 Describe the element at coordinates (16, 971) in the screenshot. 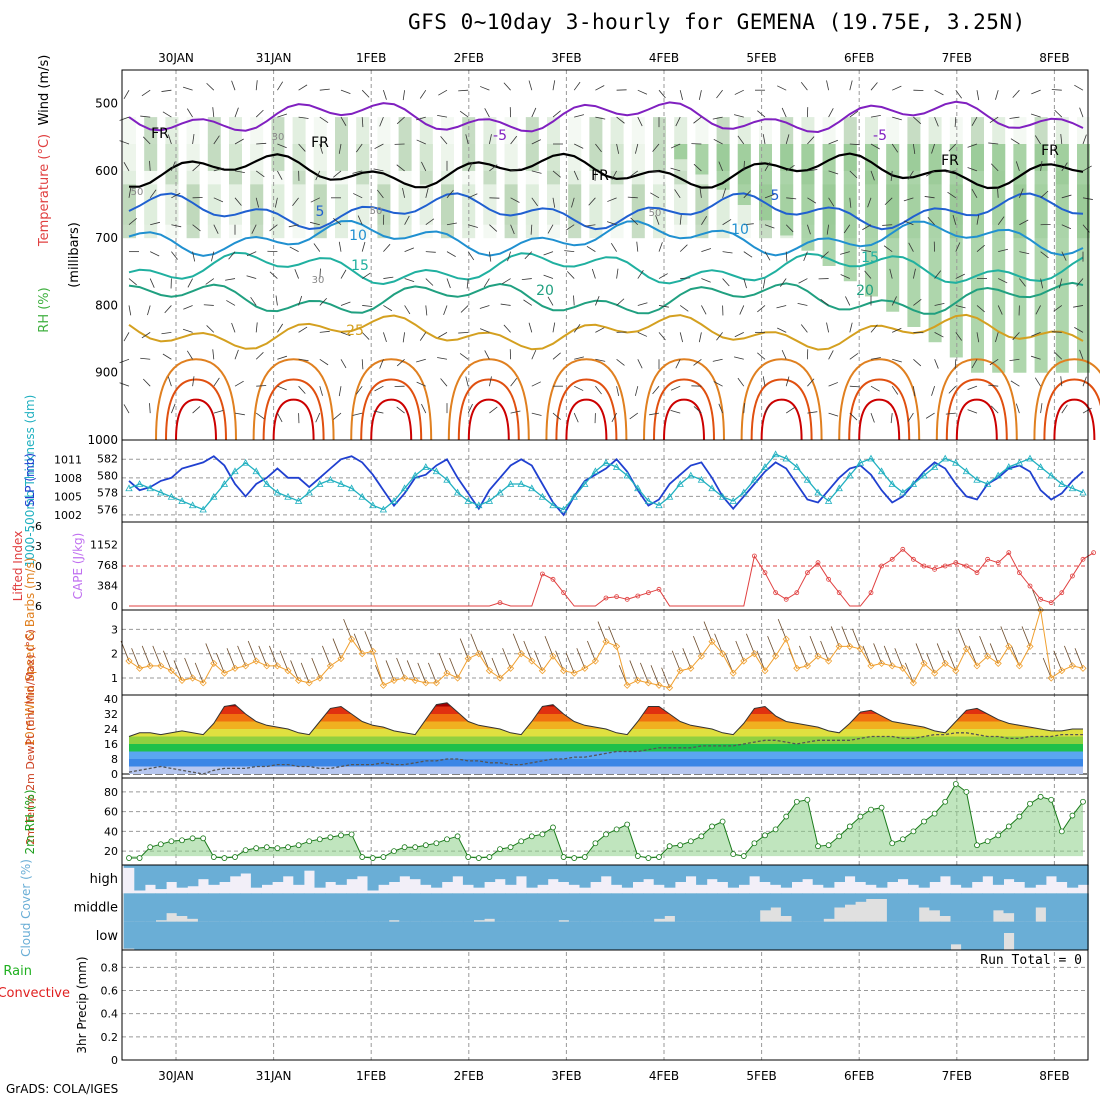

I see `precip-total-label: Total / Rain` at that location.